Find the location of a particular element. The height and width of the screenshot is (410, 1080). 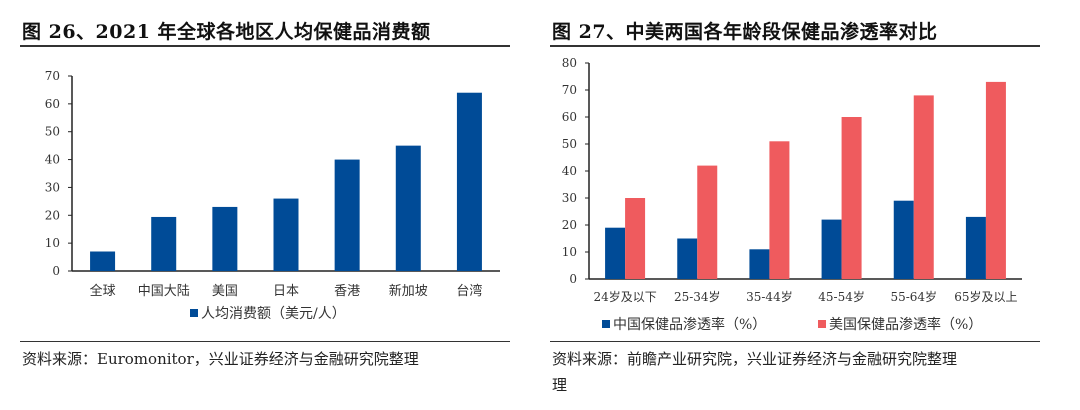

chart2-category-label: 35-44岁 is located at coordinates (769, 296).